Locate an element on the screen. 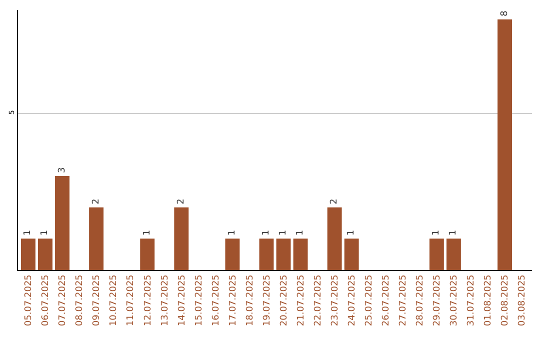  x-tick-label: 20.07.2025 is located at coordinates (284, 300).